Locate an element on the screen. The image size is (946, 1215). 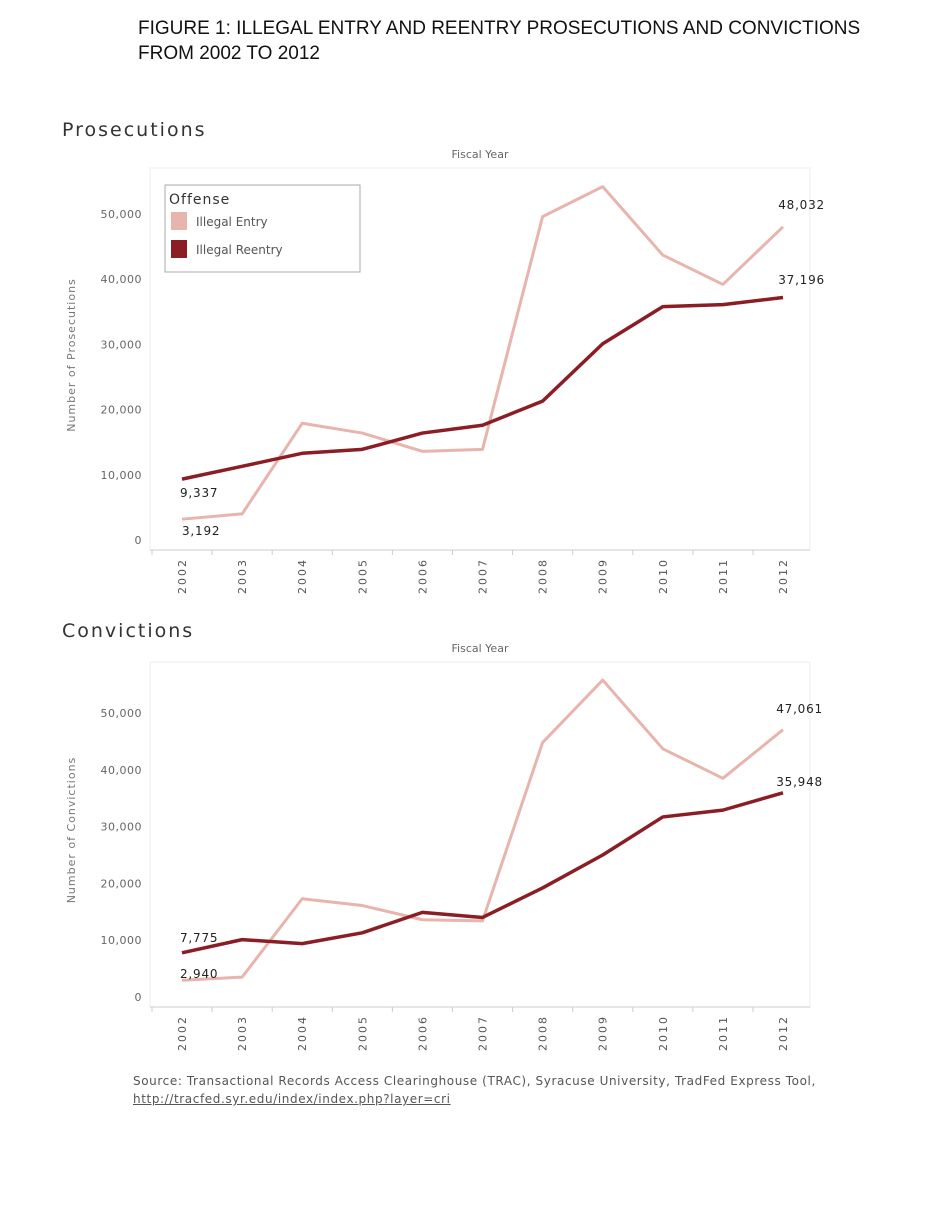
y-axis-title: Number of Prosecutions is located at coordinates (71, 355).